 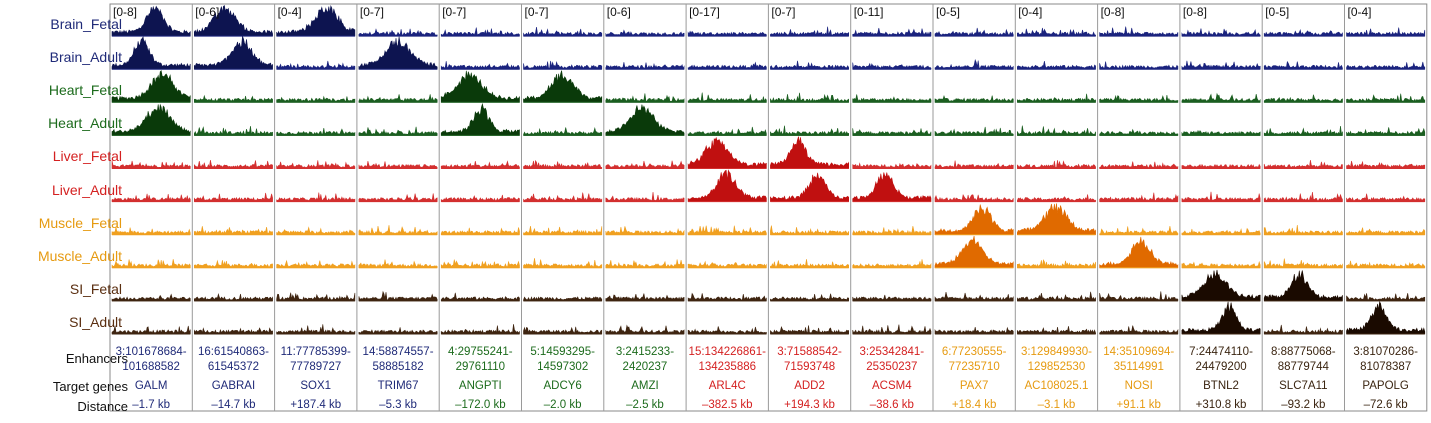 I want to click on distance-value: –1.7 kb, so click(x=151, y=405).